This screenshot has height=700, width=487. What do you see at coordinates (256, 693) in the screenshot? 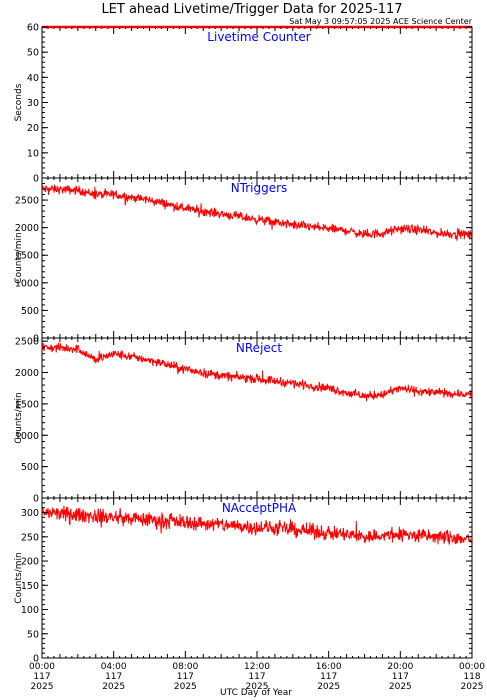
I see `x-axis-label: UTC Day of Year` at bounding box center [256, 693].